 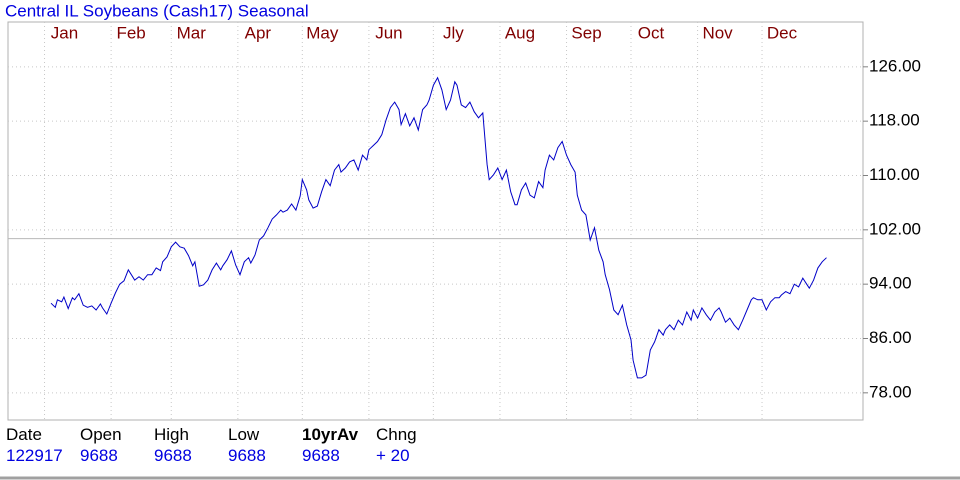 What do you see at coordinates (258, 32) in the screenshot?
I see `x-tick-label: Apr` at bounding box center [258, 32].